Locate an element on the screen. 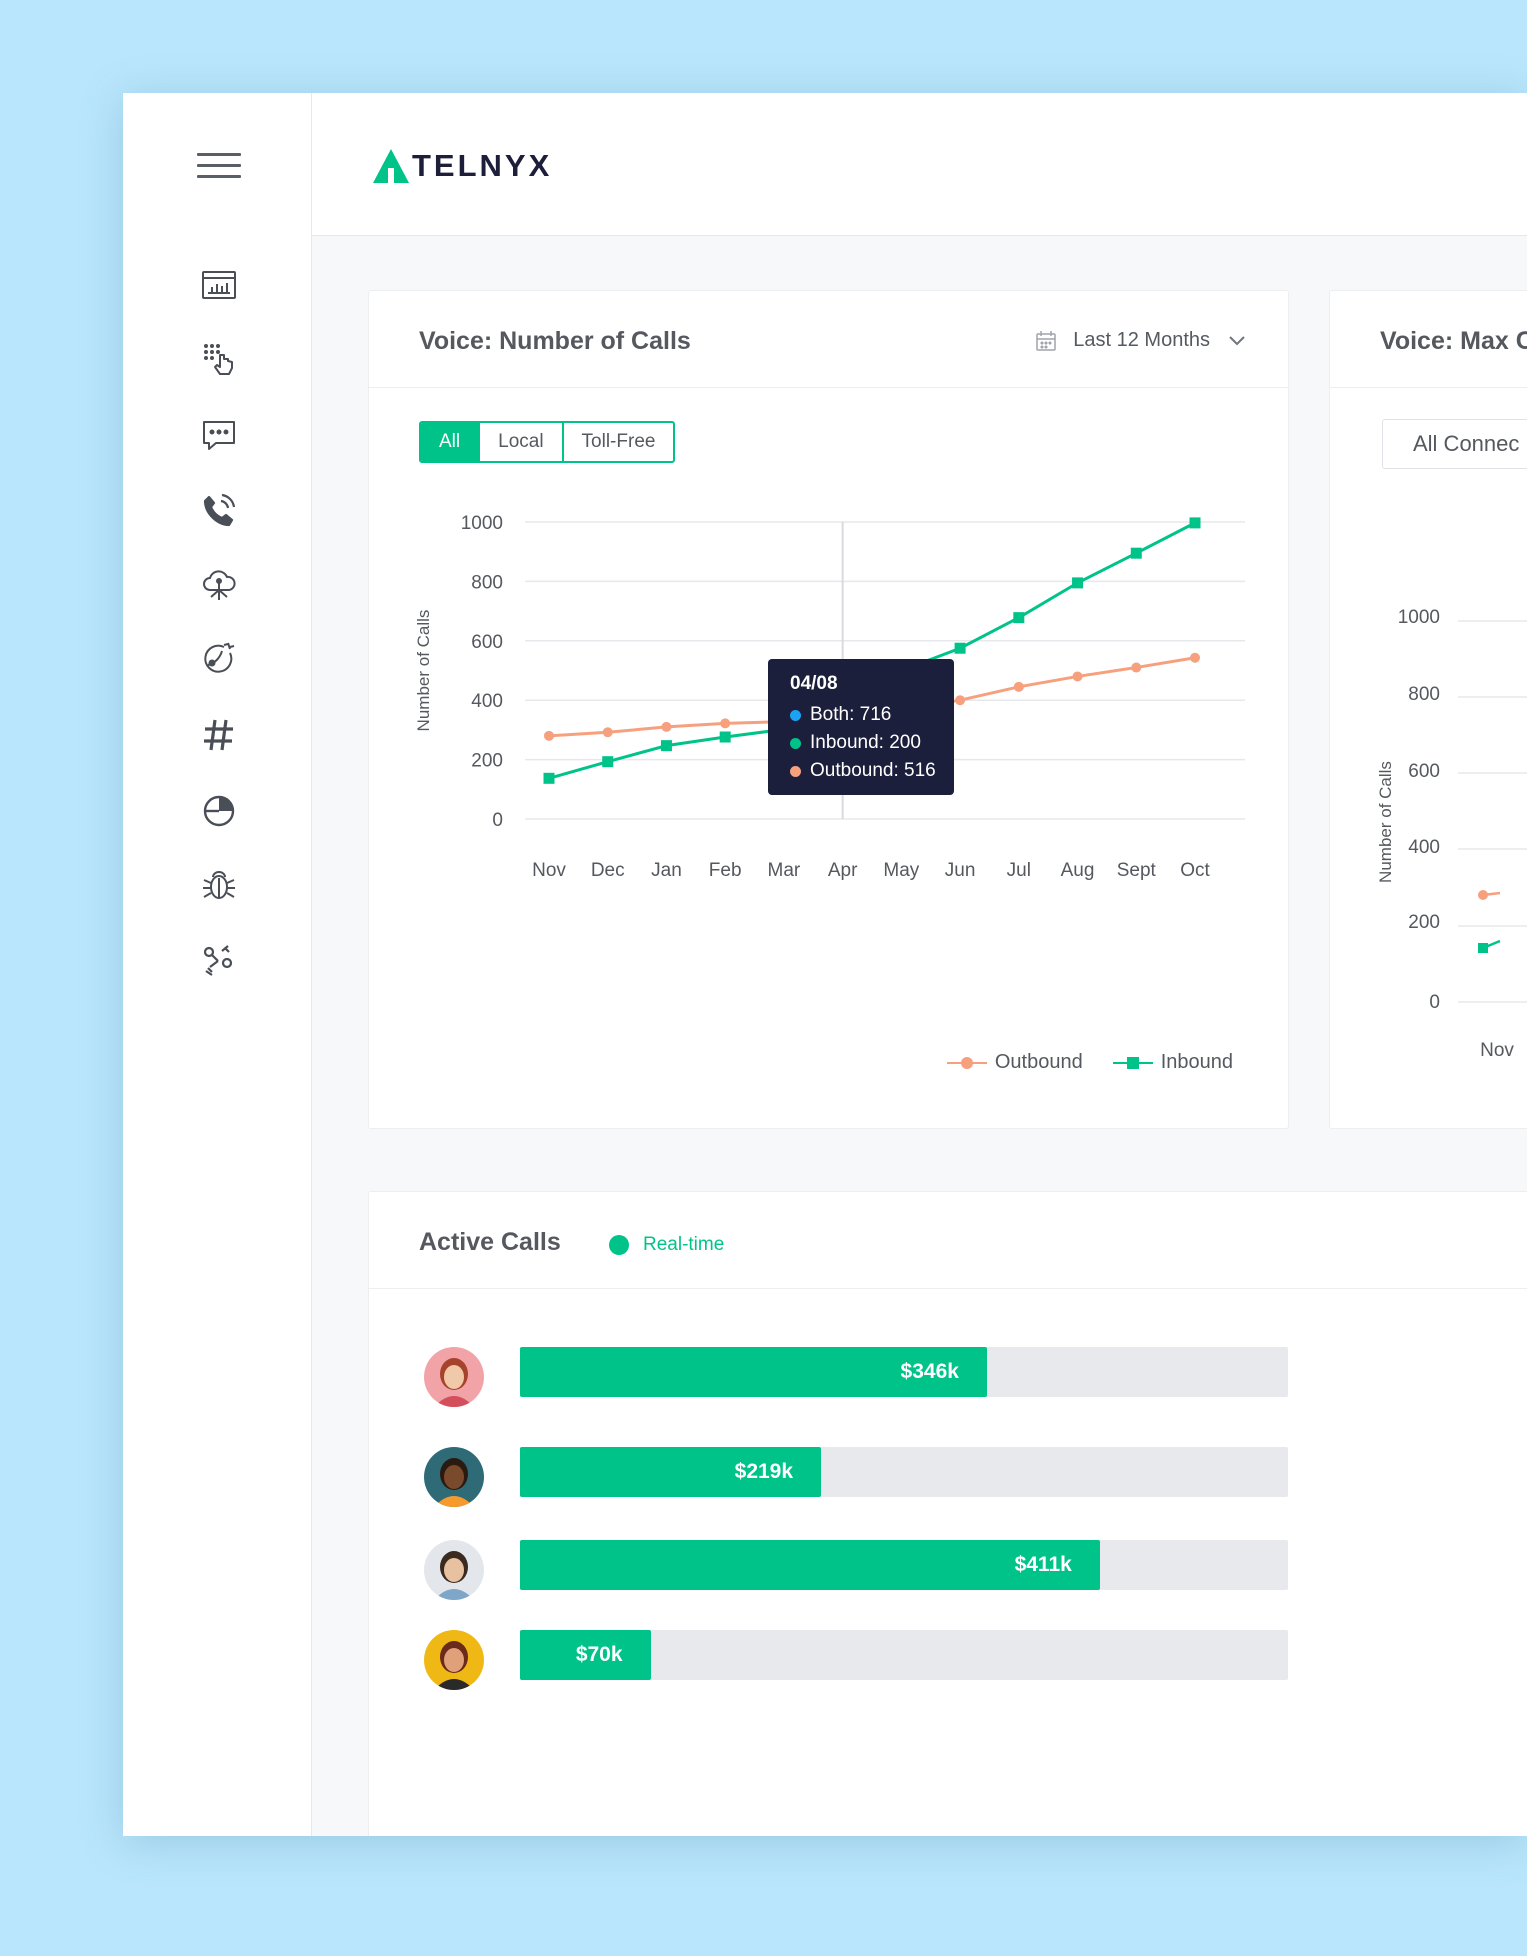 The width and height of the screenshot is (1527, 1956). active-call-row: $219k is located at coordinates (884, 1477).